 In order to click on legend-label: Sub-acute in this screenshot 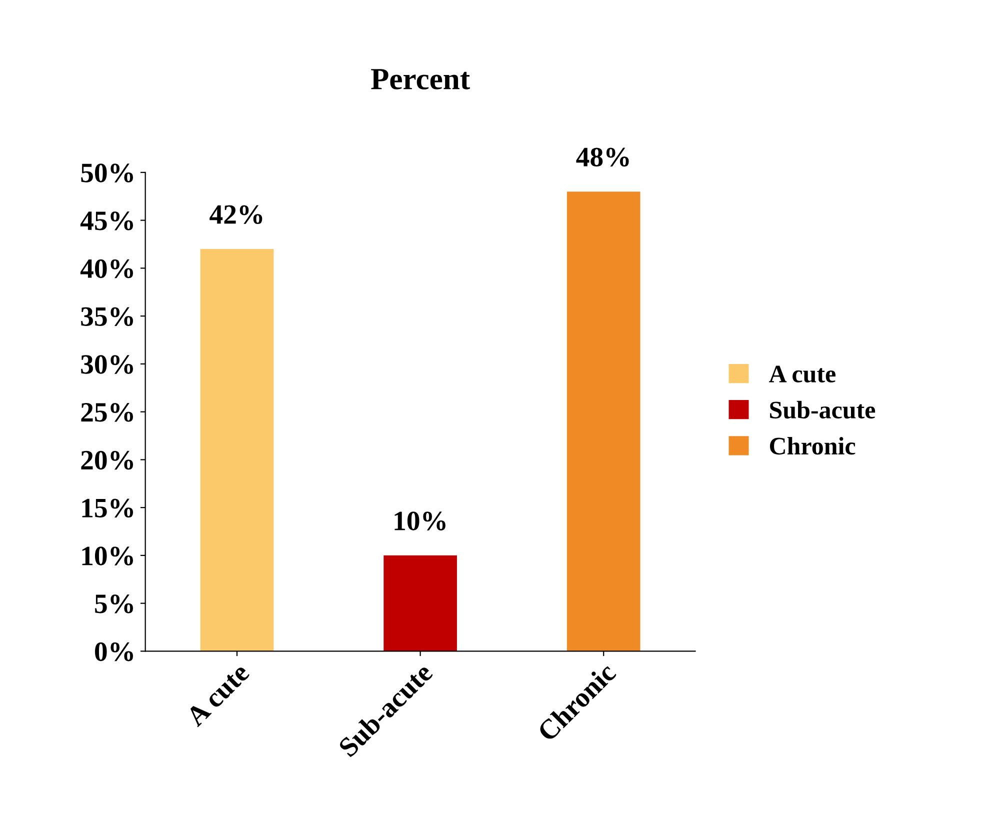, I will do `click(823, 409)`.